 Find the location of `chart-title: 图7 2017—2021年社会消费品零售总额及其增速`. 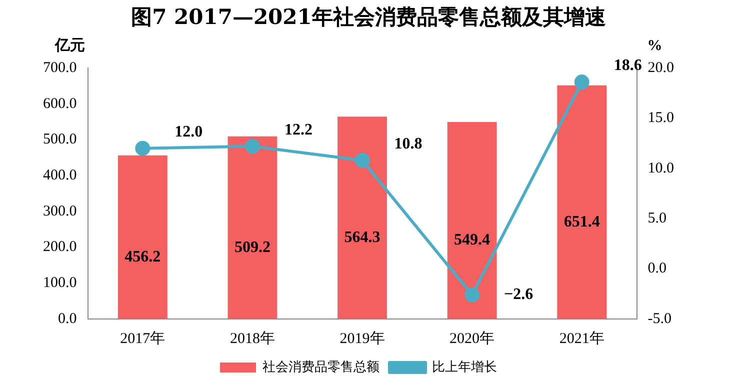

chart-title: 图7 2017—2021年社会消费品零售总额及其增速 is located at coordinates (368, 17).